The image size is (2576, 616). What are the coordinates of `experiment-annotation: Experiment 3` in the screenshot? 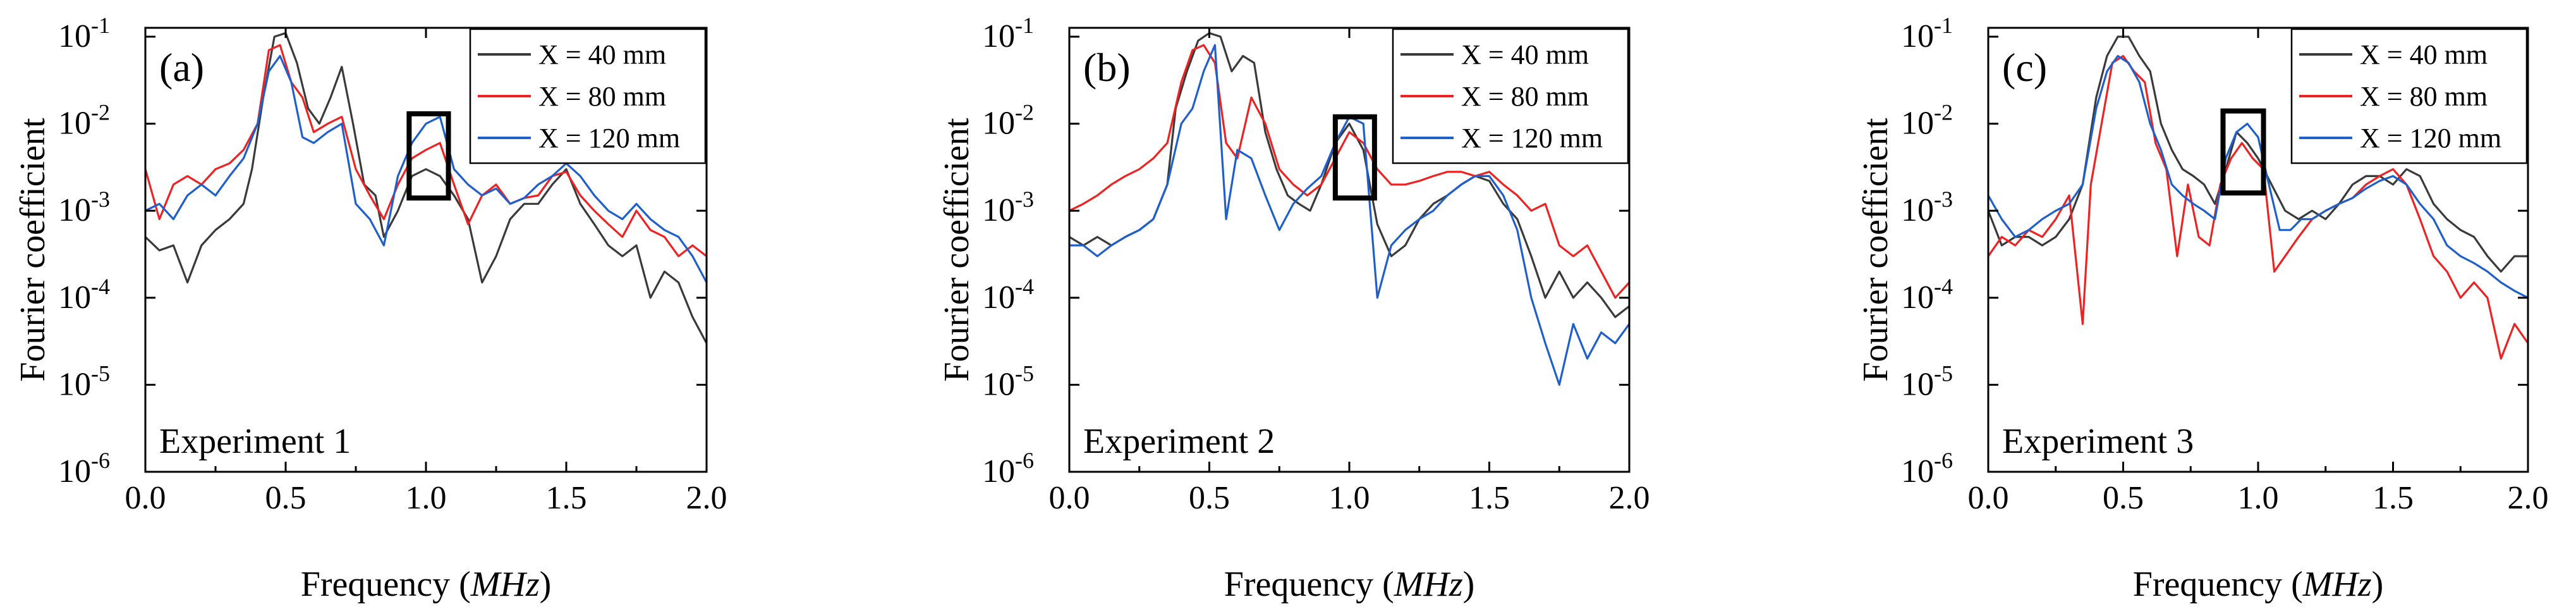 It's located at (2098, 442).